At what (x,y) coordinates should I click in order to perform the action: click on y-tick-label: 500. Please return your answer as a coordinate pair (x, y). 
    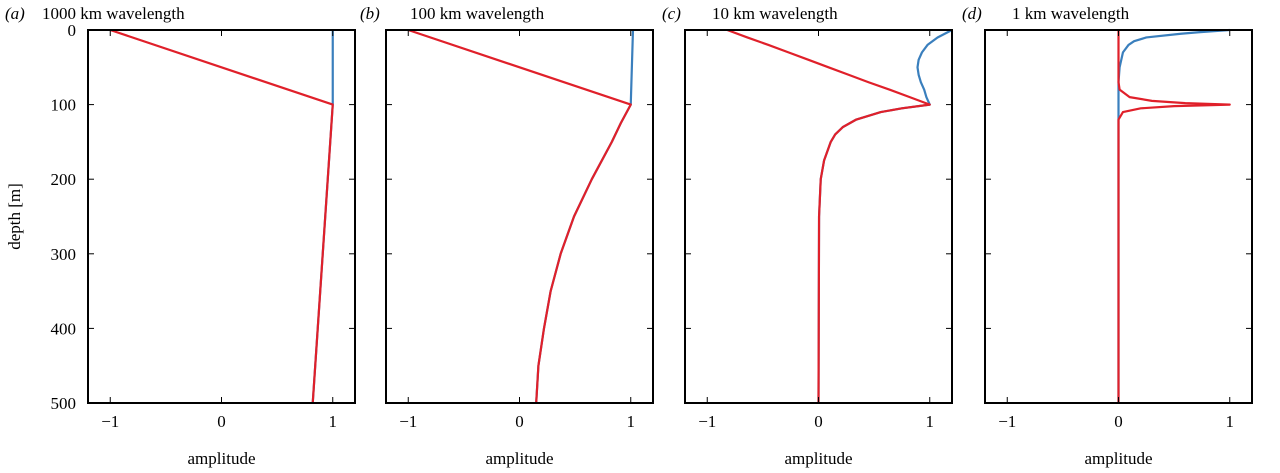
    Looking at the image, I should click on (64, 403).